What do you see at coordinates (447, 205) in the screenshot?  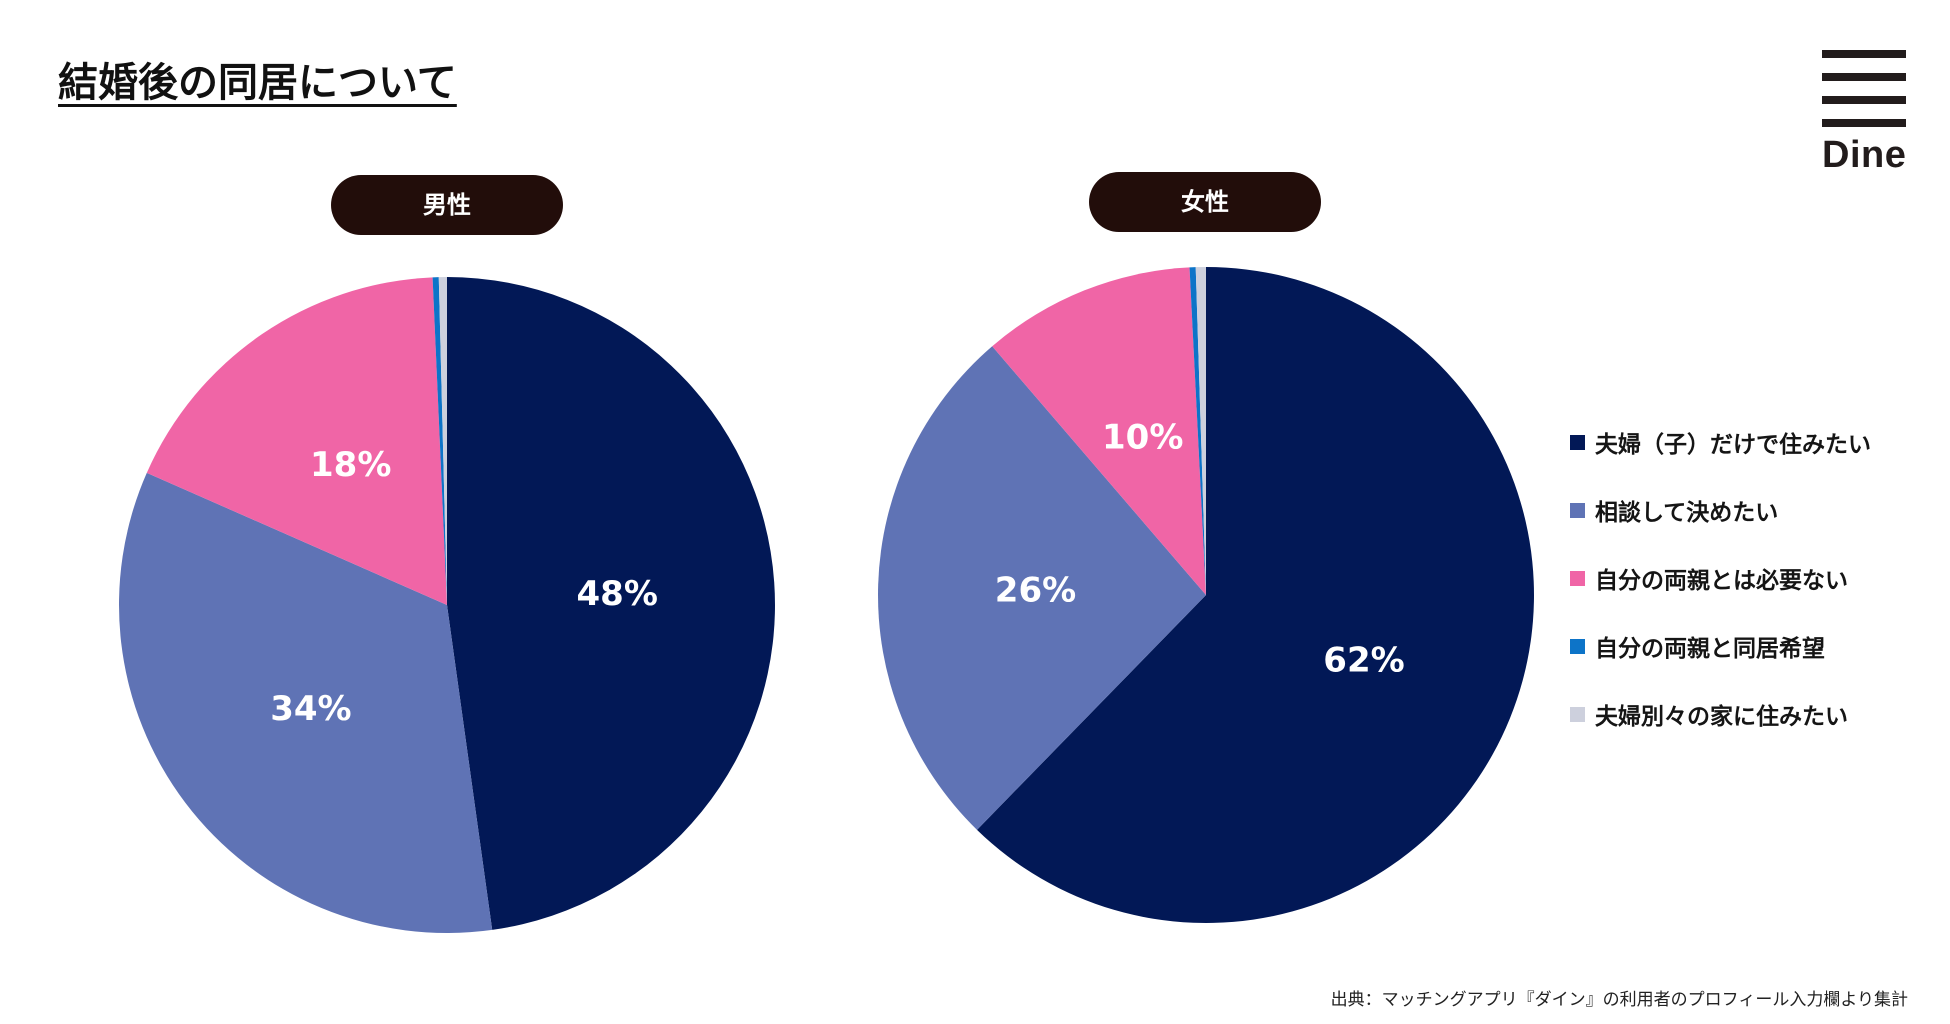 I see `chart-title-male: 男性` at bounding box center [447, 205].